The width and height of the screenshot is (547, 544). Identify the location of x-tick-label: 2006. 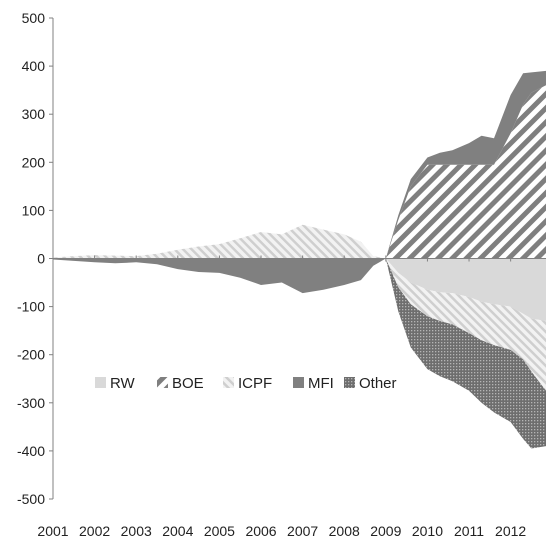
(260, 531).